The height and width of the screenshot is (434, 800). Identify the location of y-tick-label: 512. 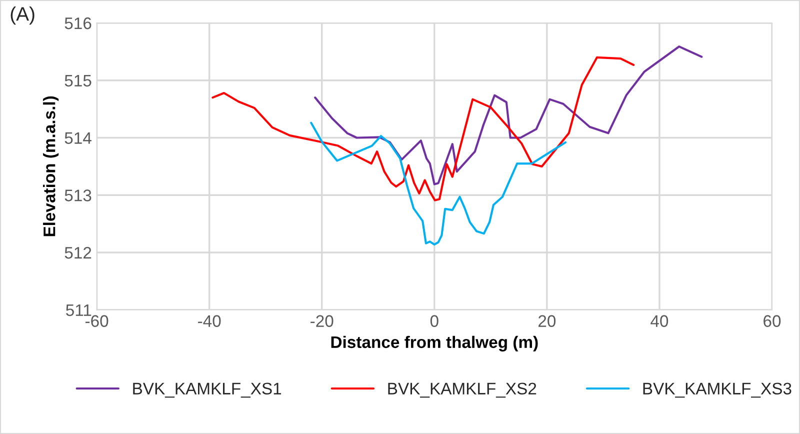
(78, 252).